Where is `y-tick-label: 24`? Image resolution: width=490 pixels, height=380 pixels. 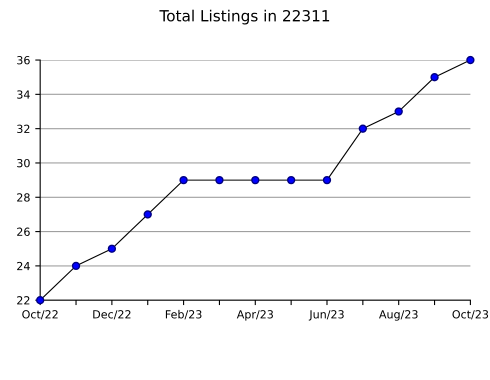
y-tick-label: 24 is located at coordinates (23, 266).